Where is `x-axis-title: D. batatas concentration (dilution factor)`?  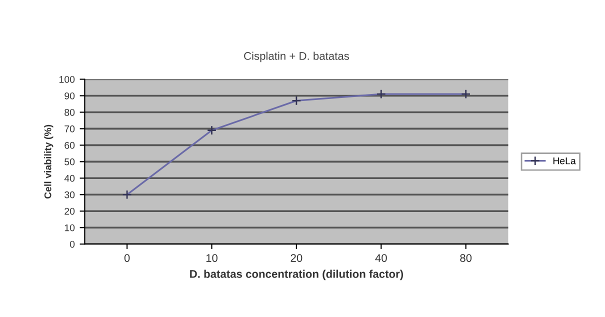
x-axis-title: D. batatas concentration (dilution factor) is located at coordinates (297, 275).